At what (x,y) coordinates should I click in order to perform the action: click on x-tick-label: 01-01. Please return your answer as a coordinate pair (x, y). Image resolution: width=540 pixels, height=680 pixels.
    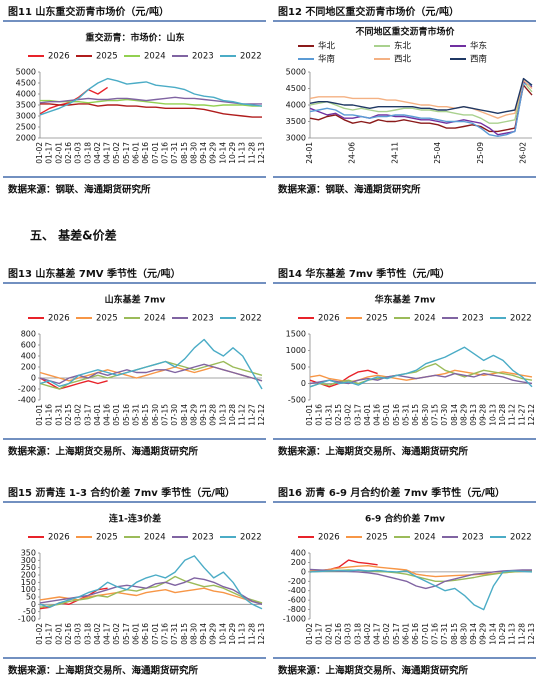
    Looking at the image, I should click on (39, 415).